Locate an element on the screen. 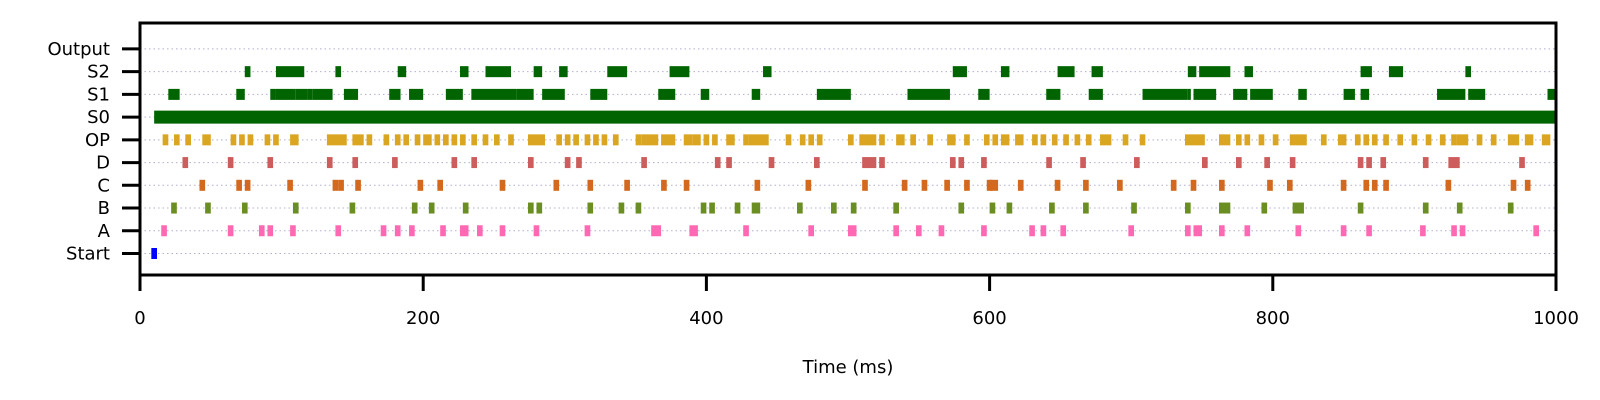  y-tick-label-s1: S1 is located at coordinates (98, 94).